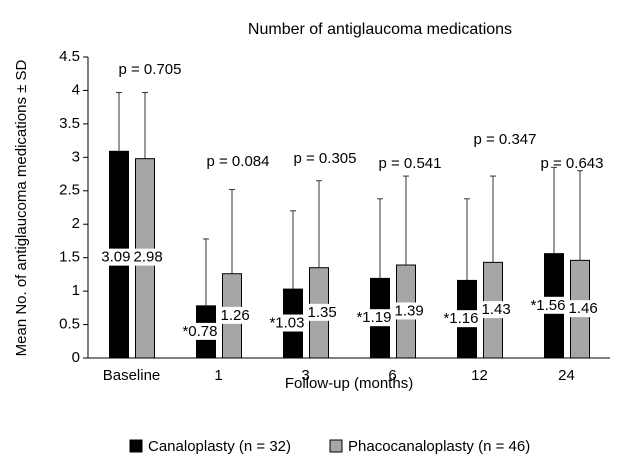 This screenshot has width=621, height=461. I want to click on data-label: *1.56, so click(547, 305).